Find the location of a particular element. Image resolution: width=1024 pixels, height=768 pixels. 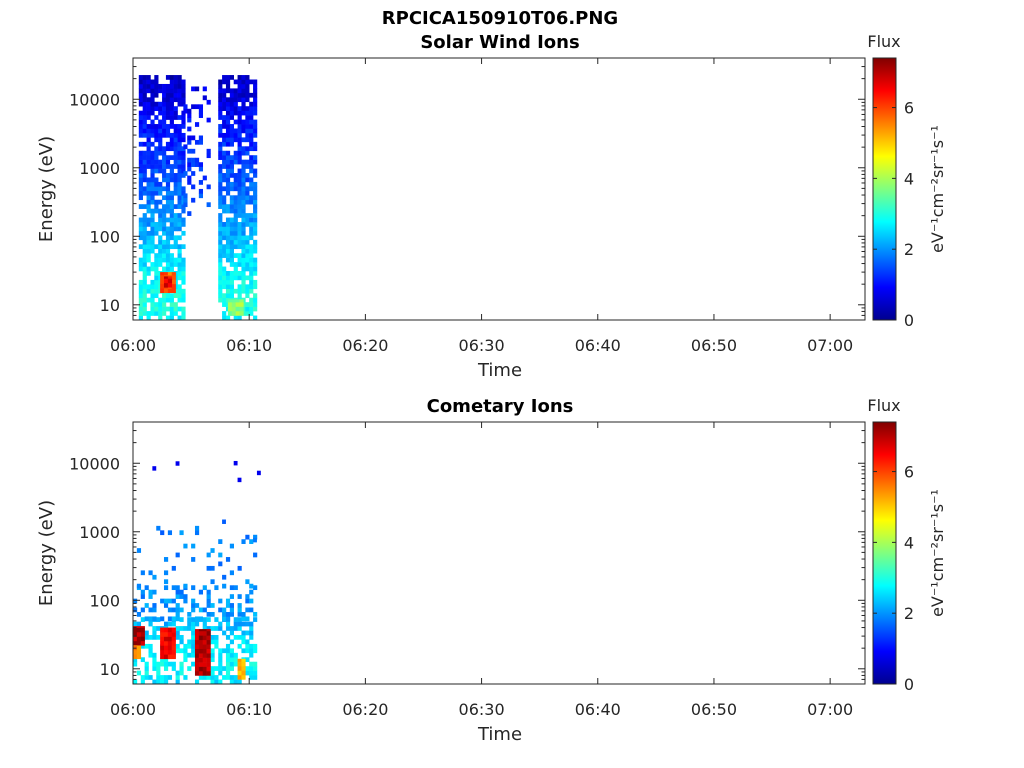

heatmap-point is located at coordinates (235, 463).